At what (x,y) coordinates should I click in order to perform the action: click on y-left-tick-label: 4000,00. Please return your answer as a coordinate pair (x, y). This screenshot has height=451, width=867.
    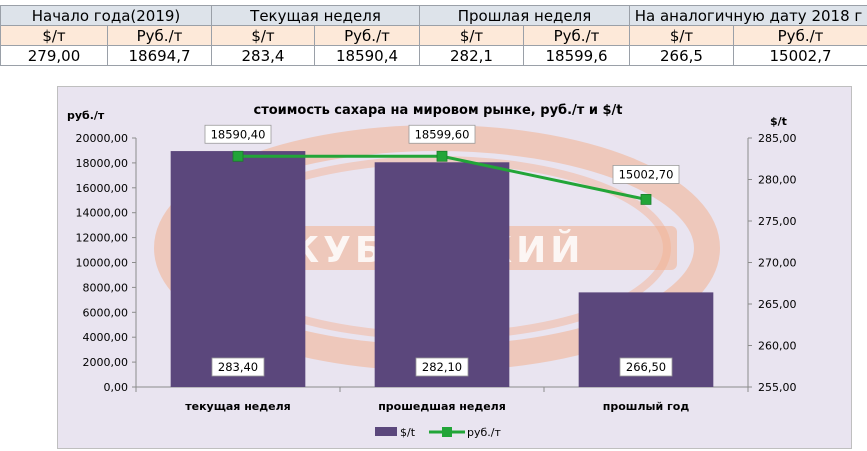
    Looking at the image, I should click on (106, 337).